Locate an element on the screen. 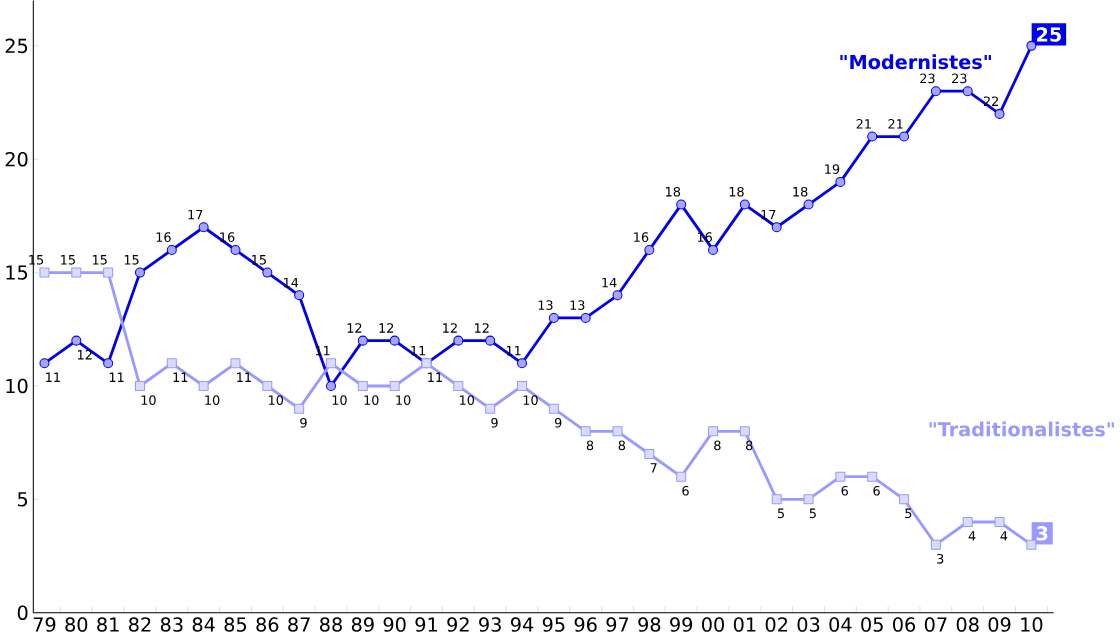 The height and width of the screenshot is (636, 1120). data-label: 16 is located at coordinates (641, 237).